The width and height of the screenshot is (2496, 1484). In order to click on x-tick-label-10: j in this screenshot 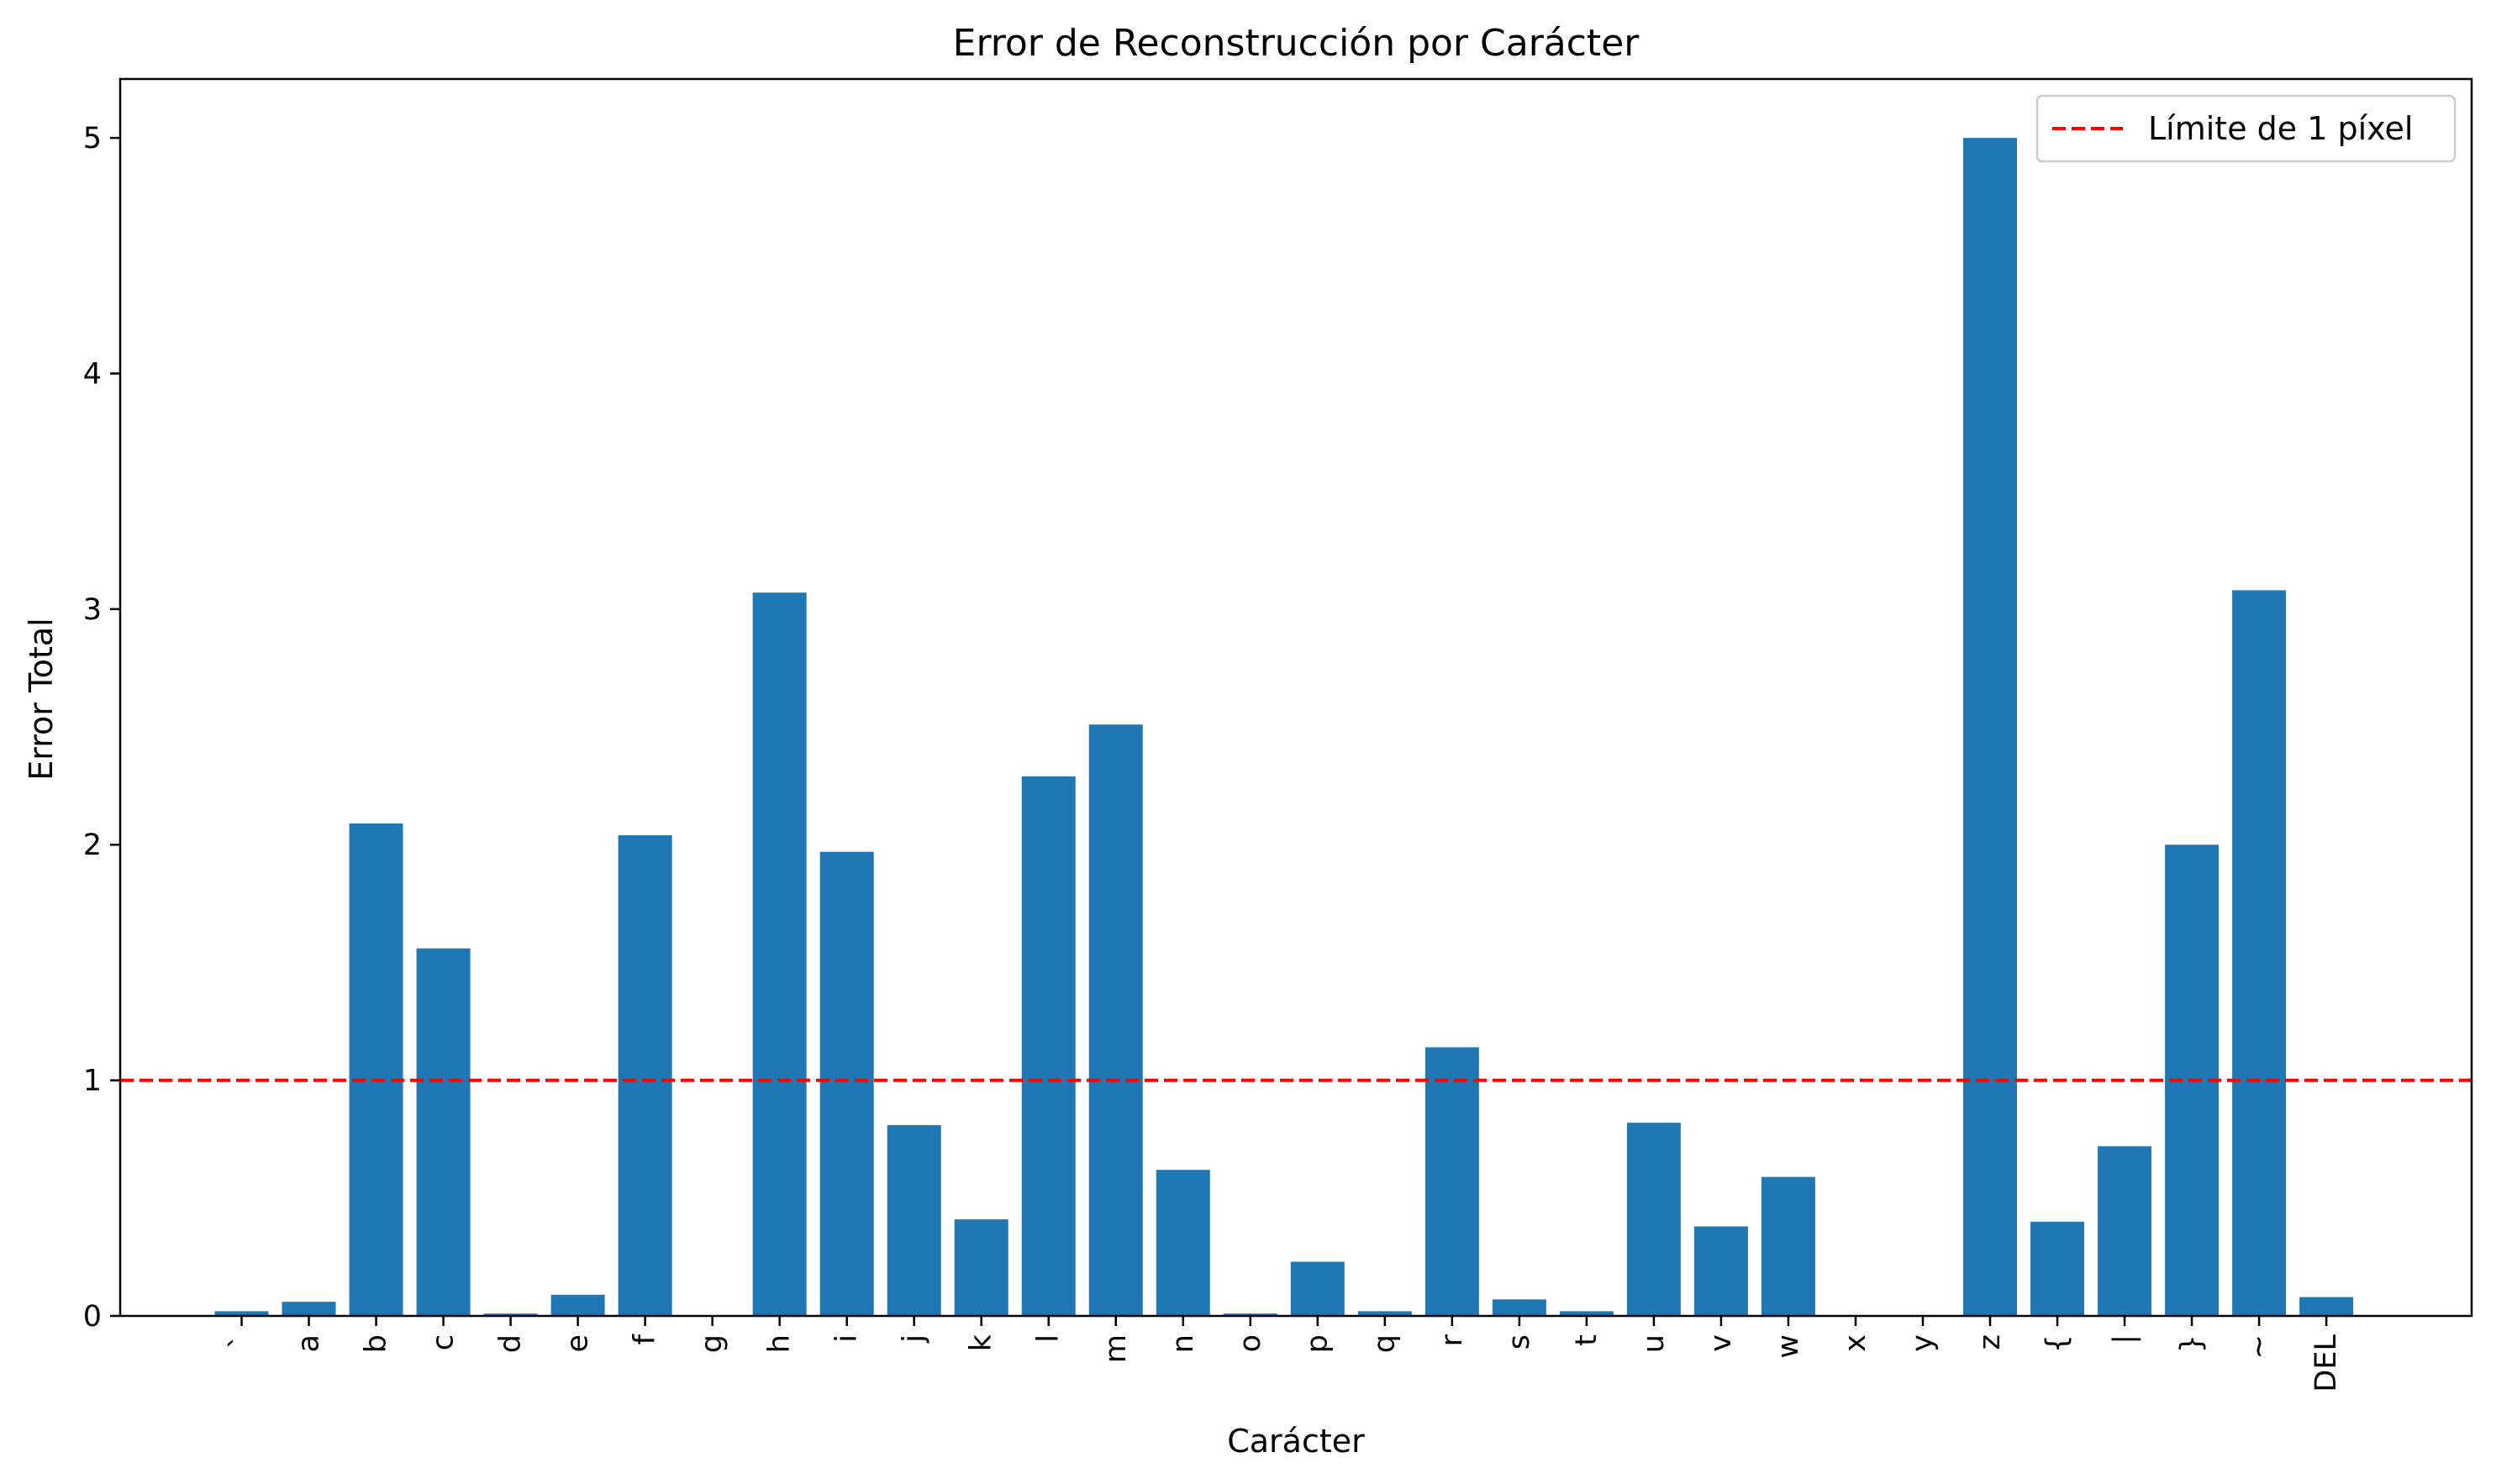, I will do `click(914, 1339)`.